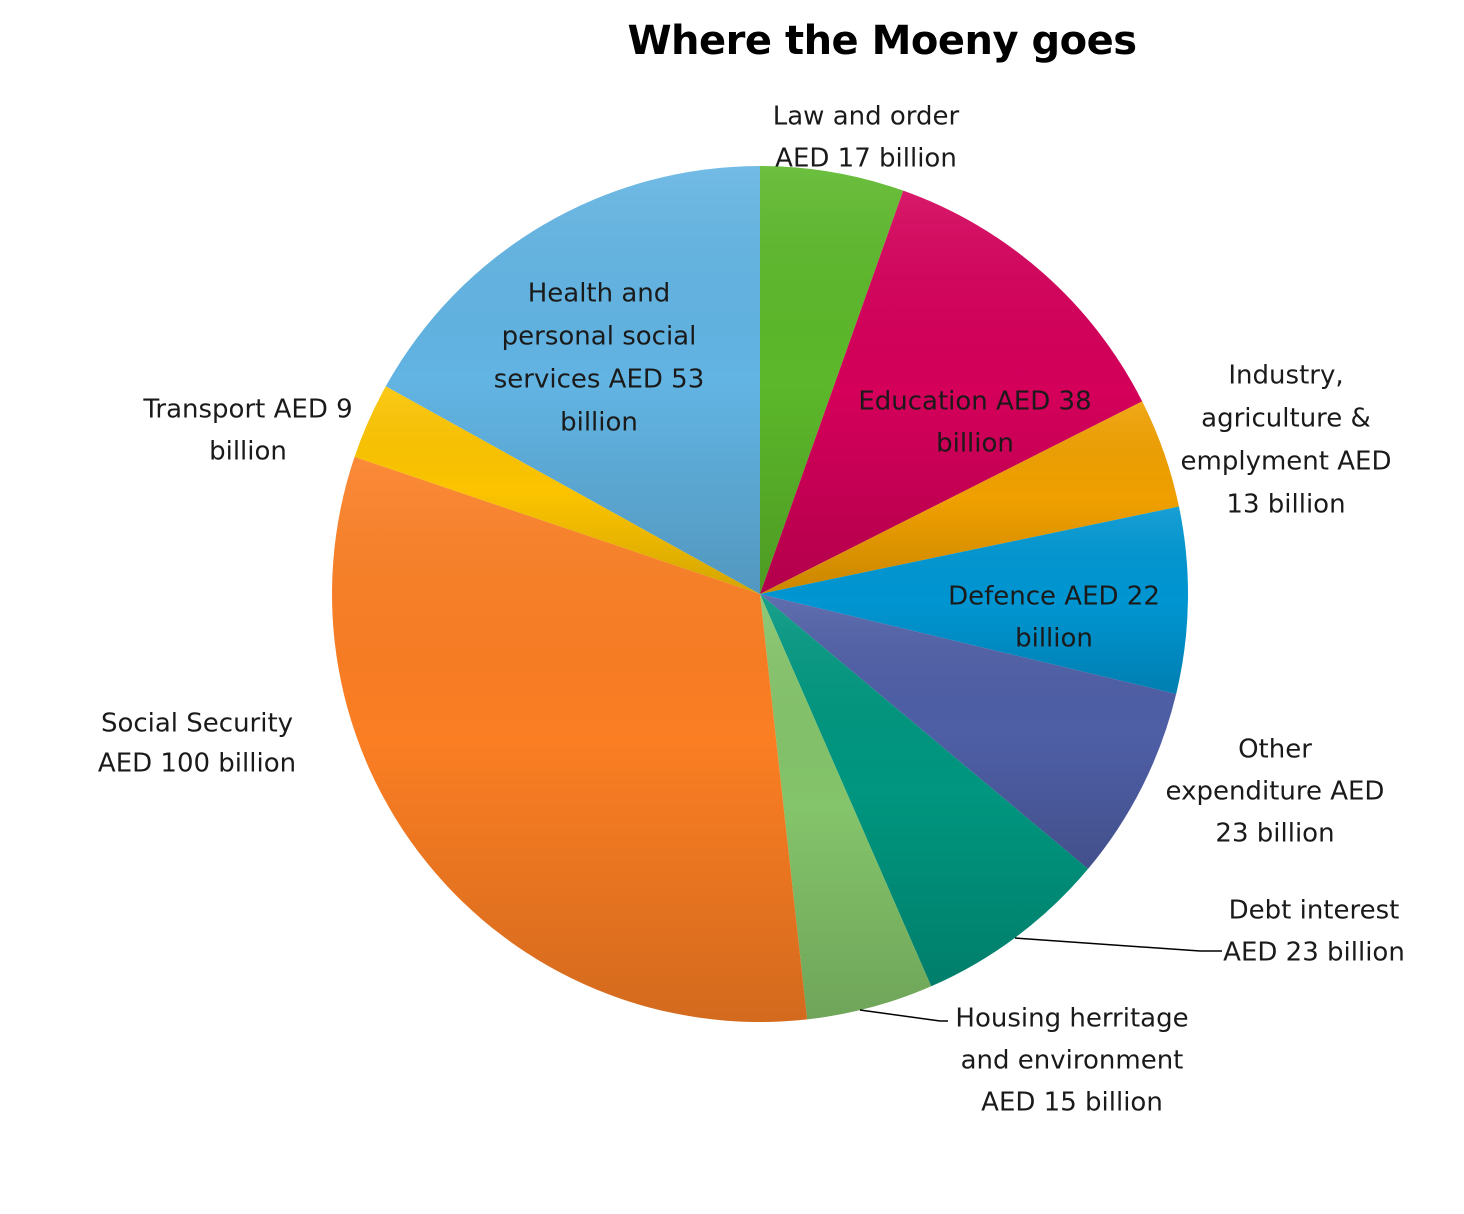  Describe the element at coordinates (1072, 1103) in the screenshot. I see `slice-label-line: AED 15 billion` at that location.